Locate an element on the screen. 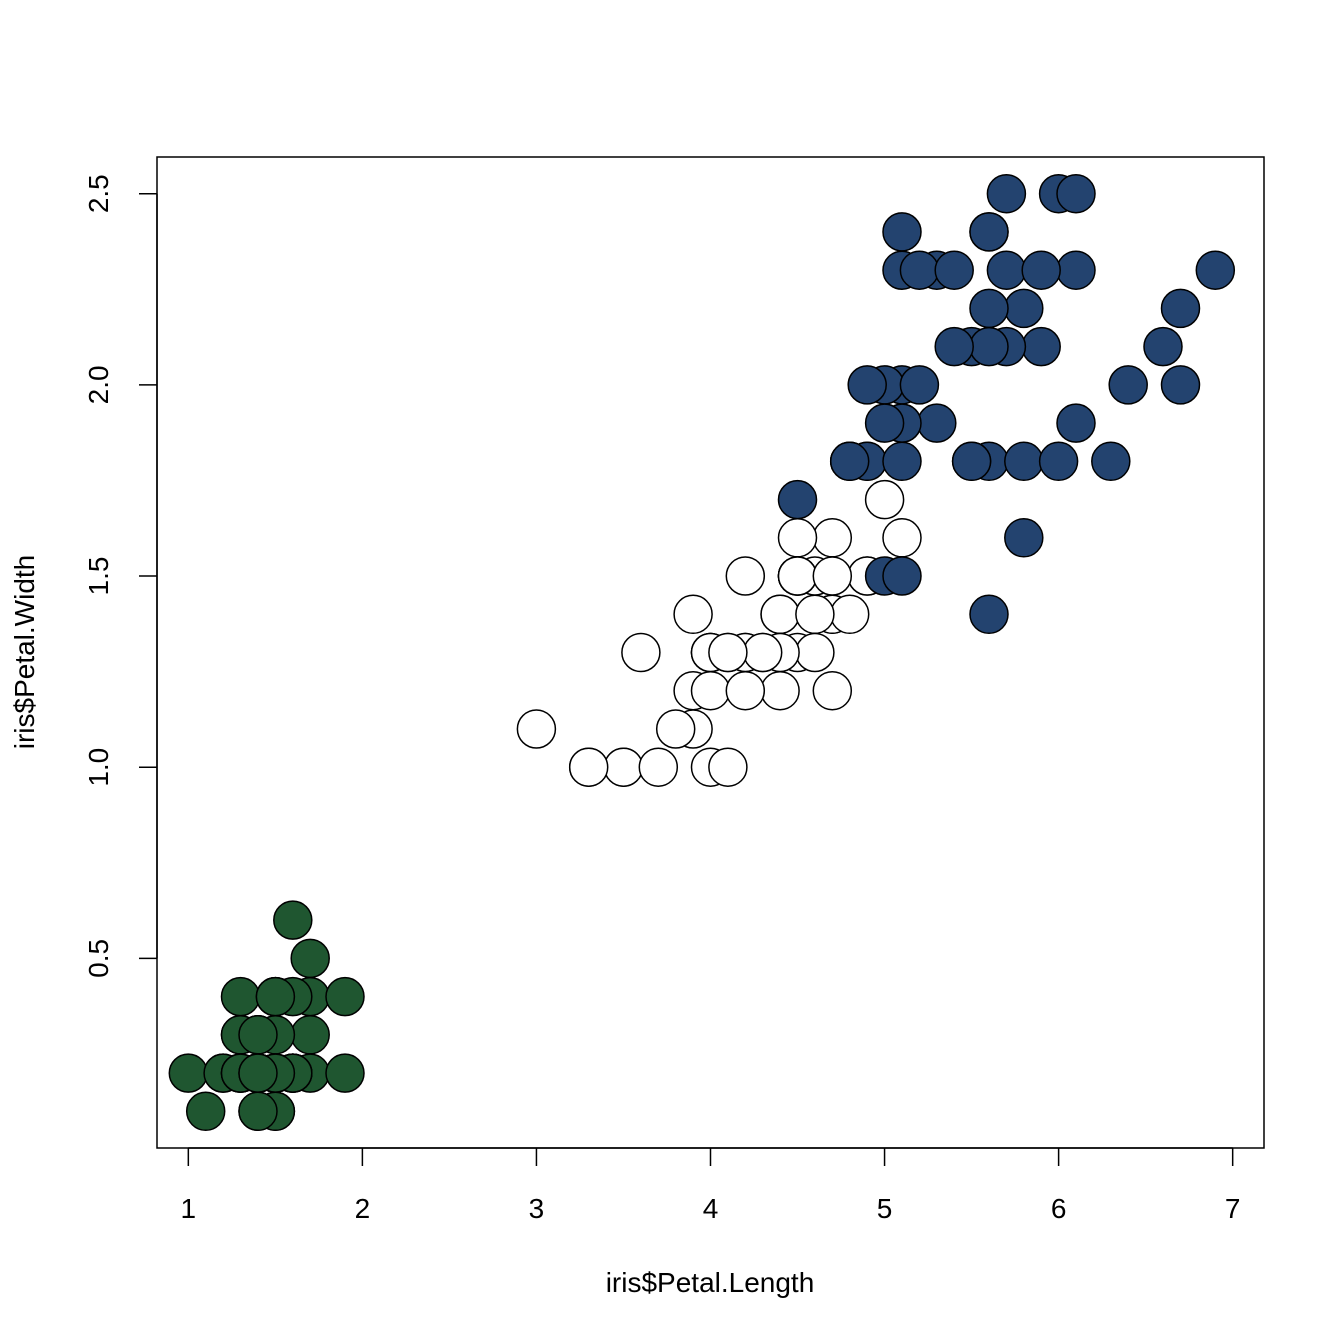 The height and width of the screenshot is (1344, 1344). x-tick-label: 5 is located at coordinates (885, 1208).